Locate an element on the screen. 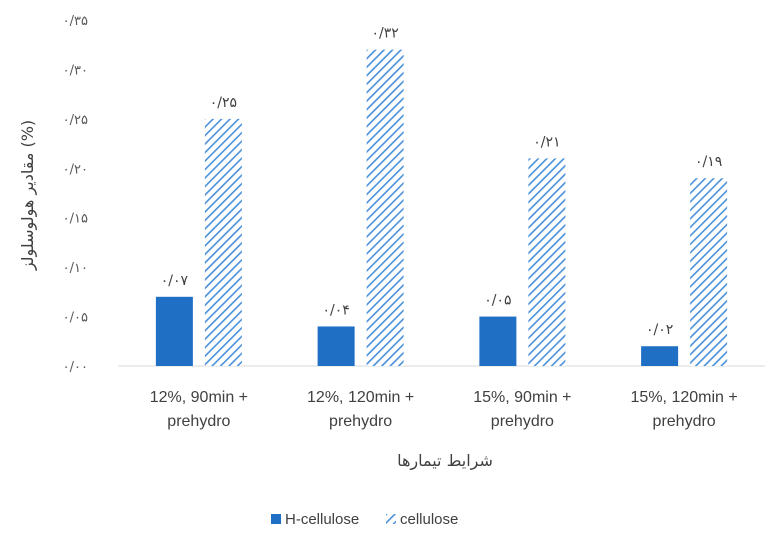  x-axis-title: شرایط تیمارها is located at coordinates (445, 461).